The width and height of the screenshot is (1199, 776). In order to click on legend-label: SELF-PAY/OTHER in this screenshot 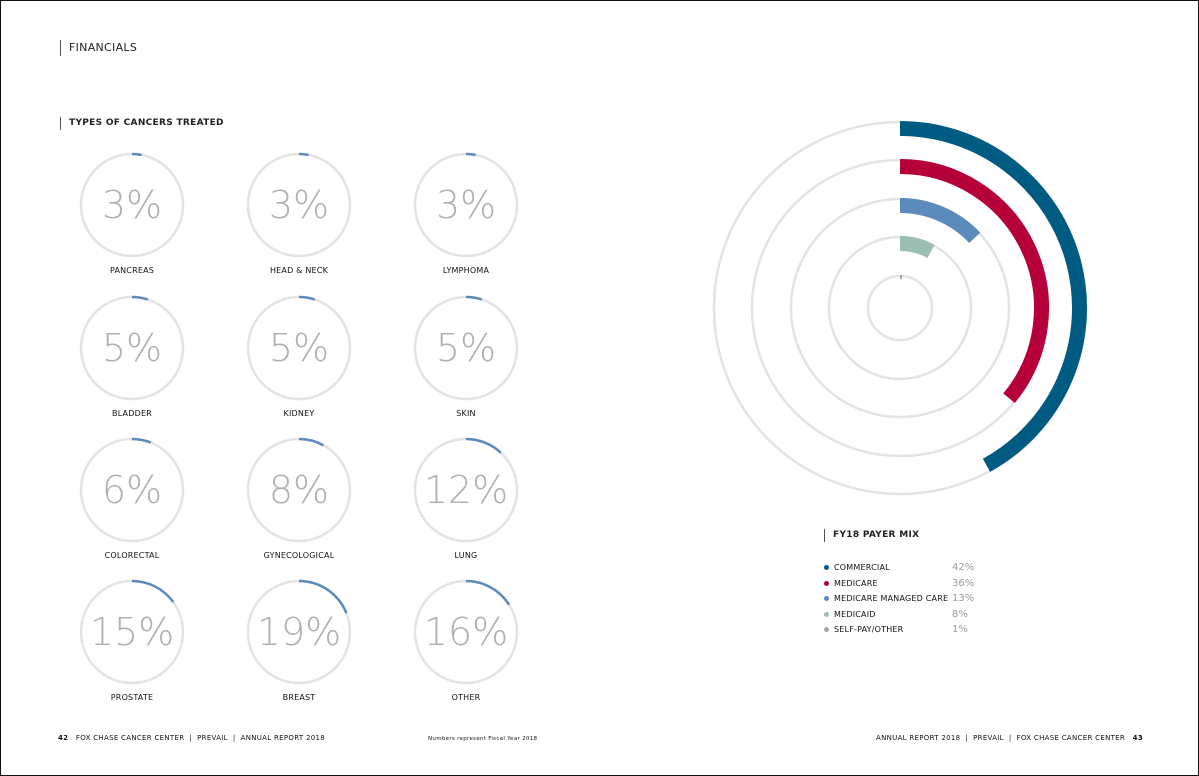, I will do `click(869, 630)`.